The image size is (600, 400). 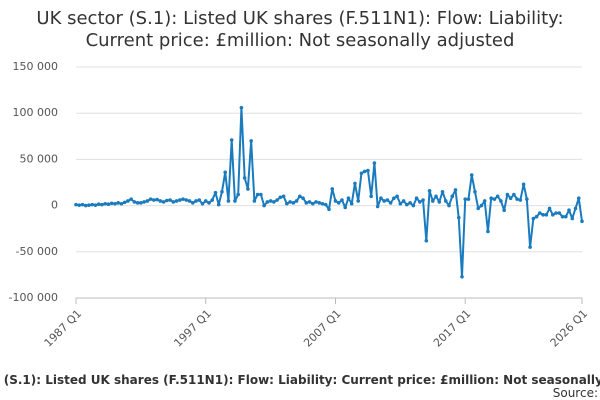 I want to click on x-tick-label: 1997 Q1, so click(x=192, y=328).